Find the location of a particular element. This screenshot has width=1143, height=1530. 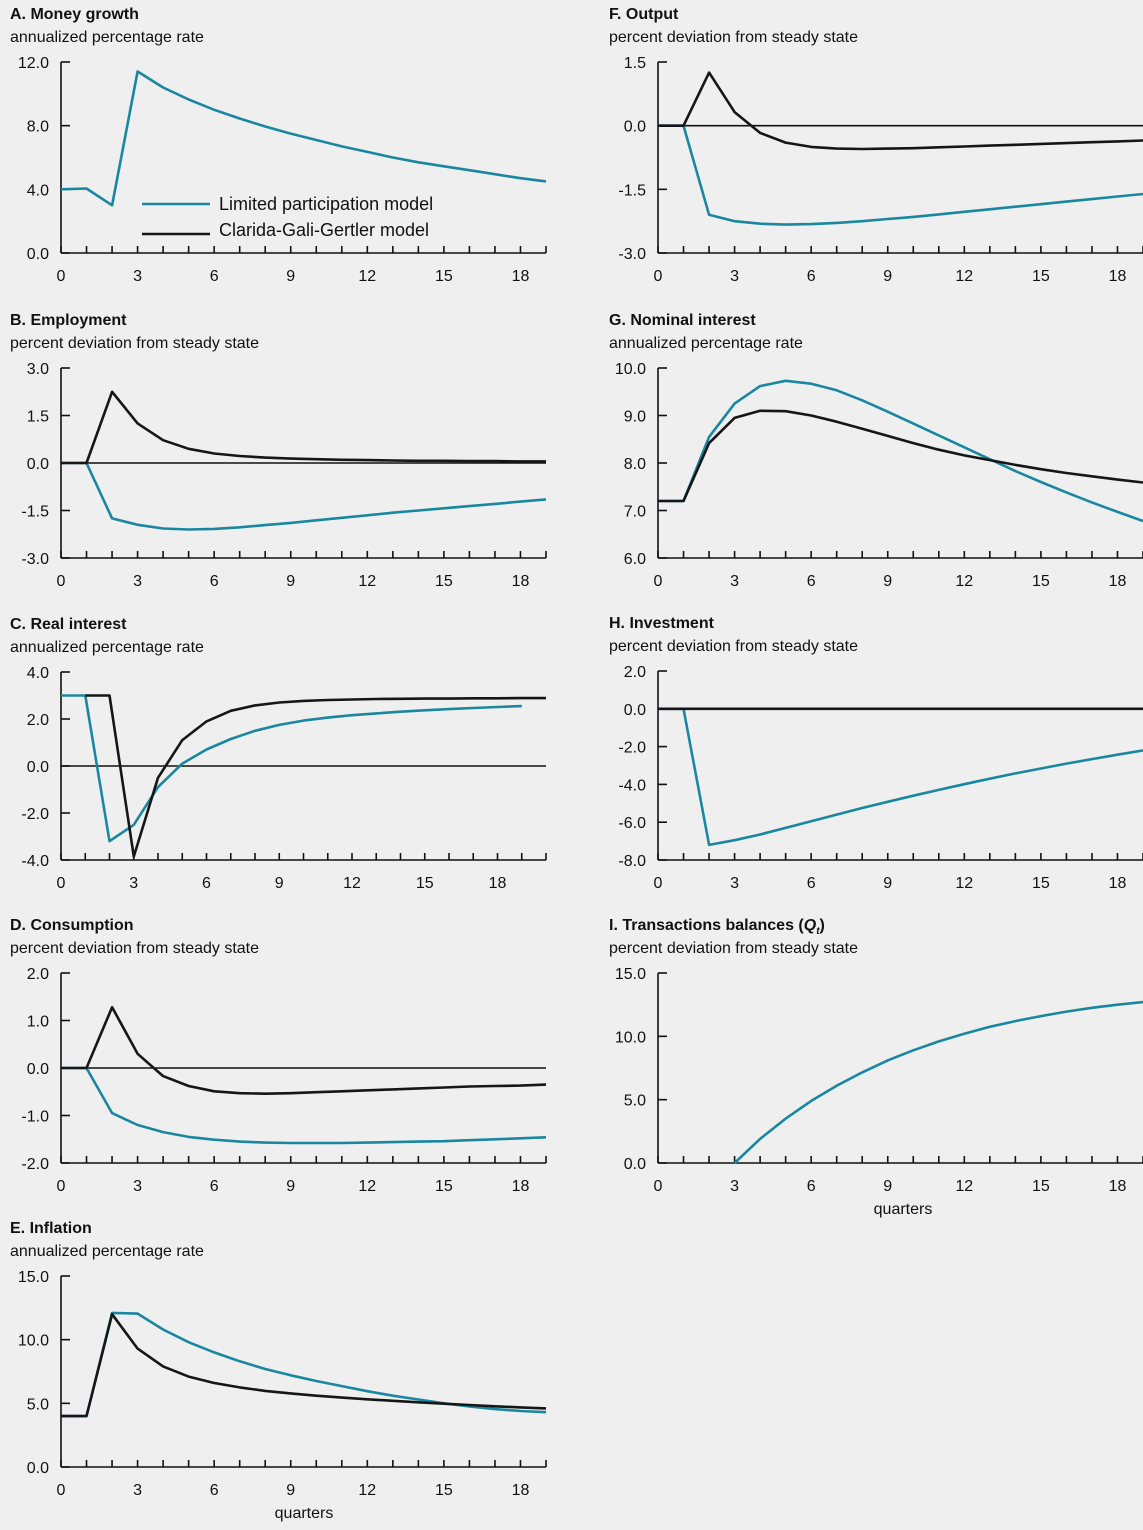

y-tick-label: 1.0 is located at coordinates (38, 1022).